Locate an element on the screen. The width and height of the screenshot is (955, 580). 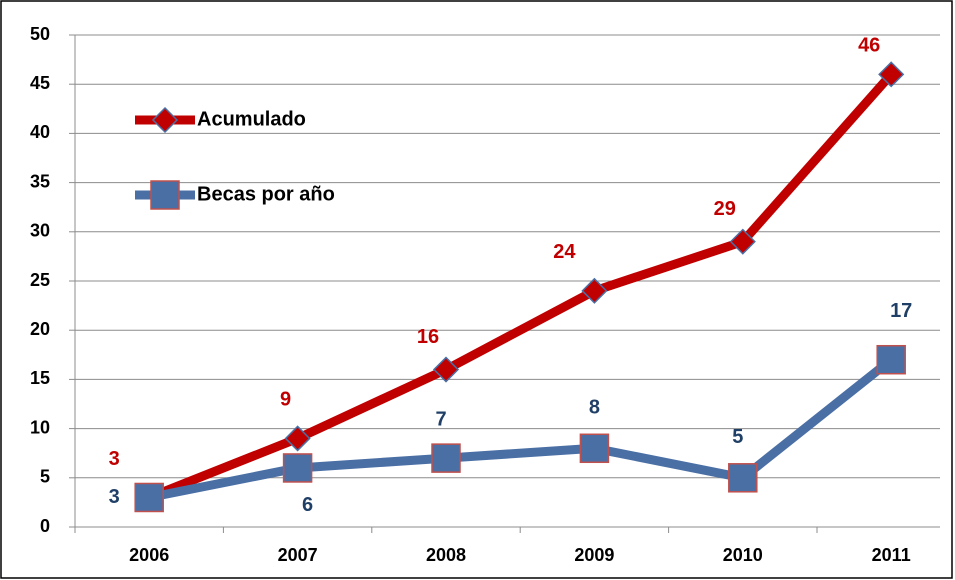
x-tick-label: 2011 is located at coordinates (891, 555).